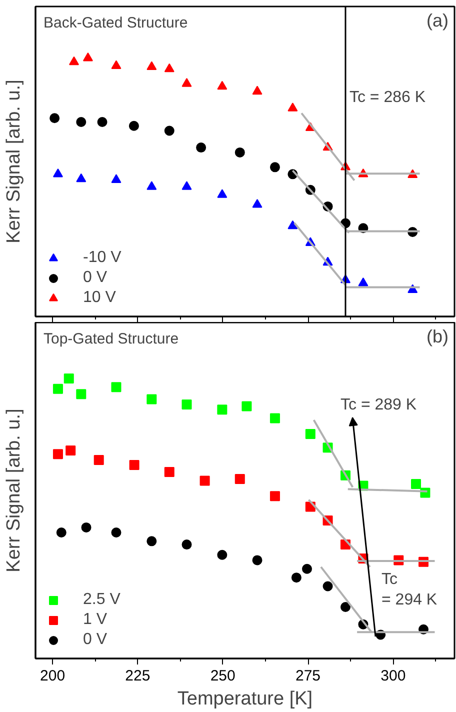  Describe the element at coordinates (308, 676) in the screenshot. I see `x-tick-label: 275` at that location.